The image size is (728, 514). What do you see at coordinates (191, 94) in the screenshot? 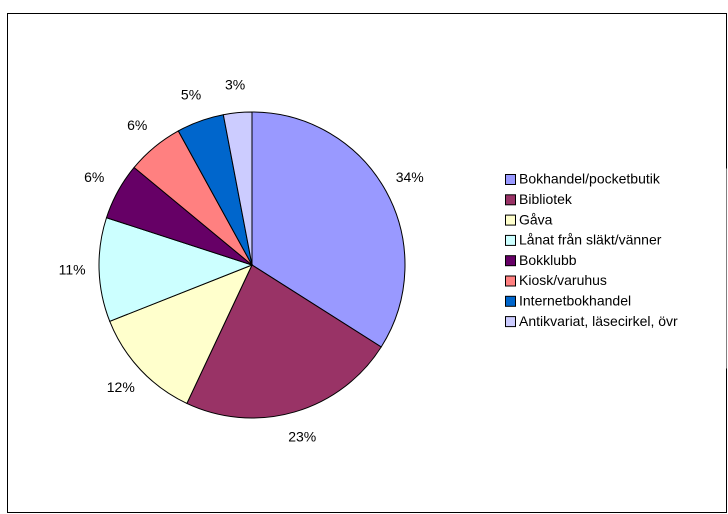
I see `data-label: 5%` at bounding box center [191, 94].